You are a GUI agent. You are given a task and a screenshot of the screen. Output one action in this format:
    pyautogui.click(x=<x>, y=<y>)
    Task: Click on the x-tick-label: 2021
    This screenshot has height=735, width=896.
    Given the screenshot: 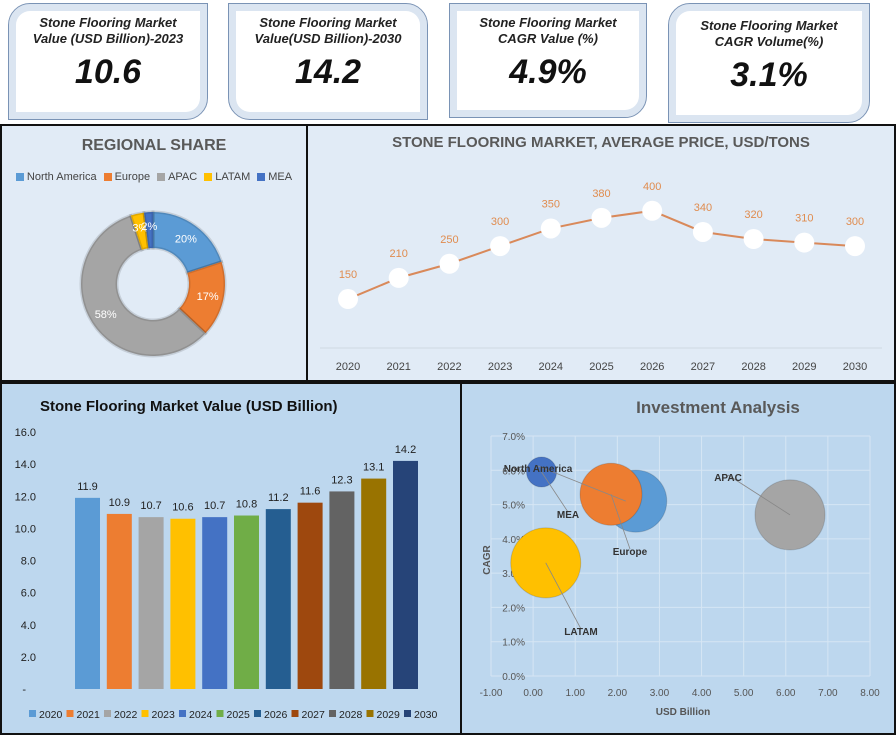 What is the action you would take?
    pyautogui.click(x=398, y=367)
    